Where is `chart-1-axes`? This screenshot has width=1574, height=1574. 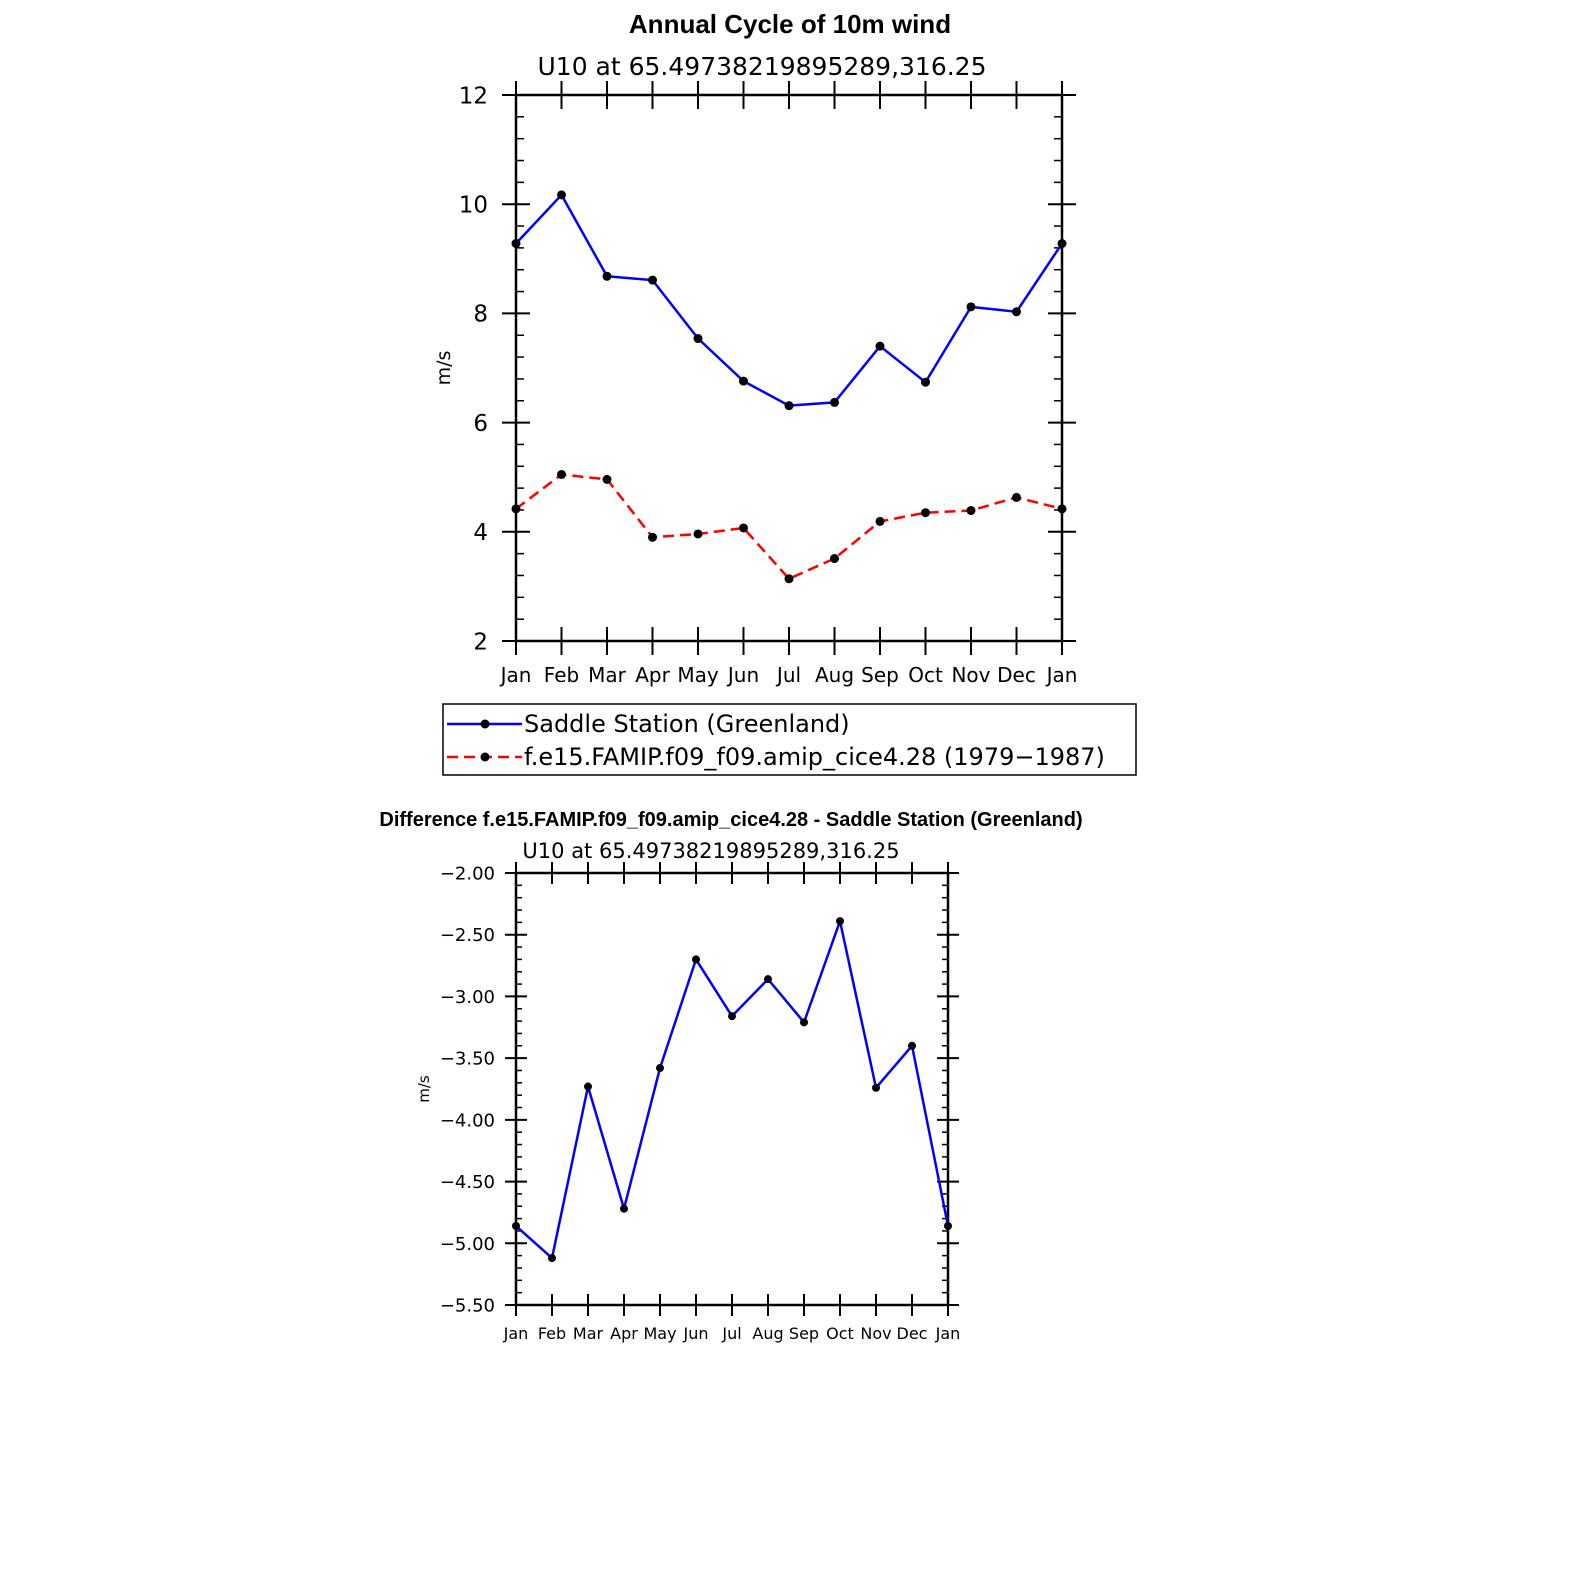 chart-1-axes is located at coordinates (789, 368).